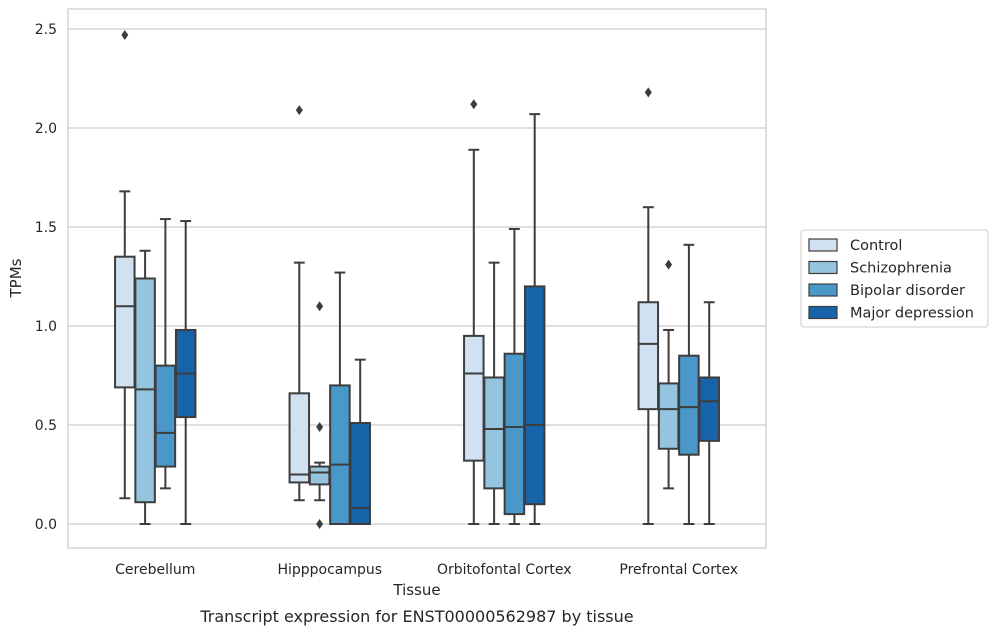 The image size is (997, 634). Describe the element at coordinates (329, 570) in the screenshot. I see `x-tick-label: Hipppocampus` at that location.